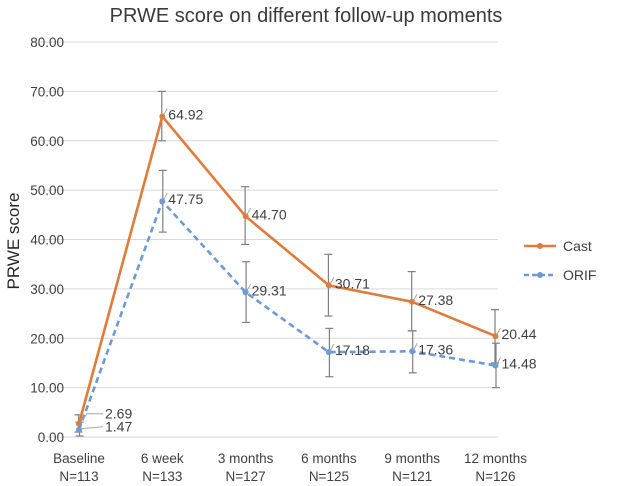  I want to click on legend-label: ORIF, so click(579, 275).